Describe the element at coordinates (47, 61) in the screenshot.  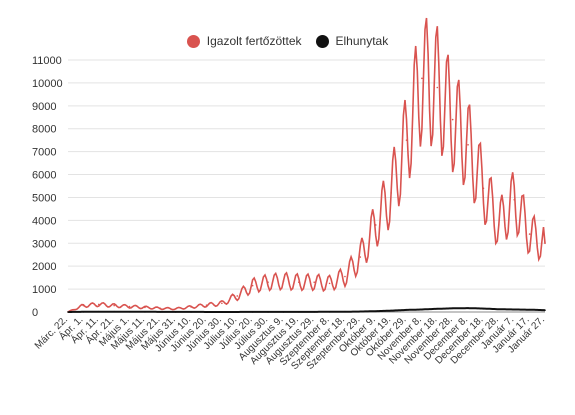
I see `y-tick-label: 11000` at that location.